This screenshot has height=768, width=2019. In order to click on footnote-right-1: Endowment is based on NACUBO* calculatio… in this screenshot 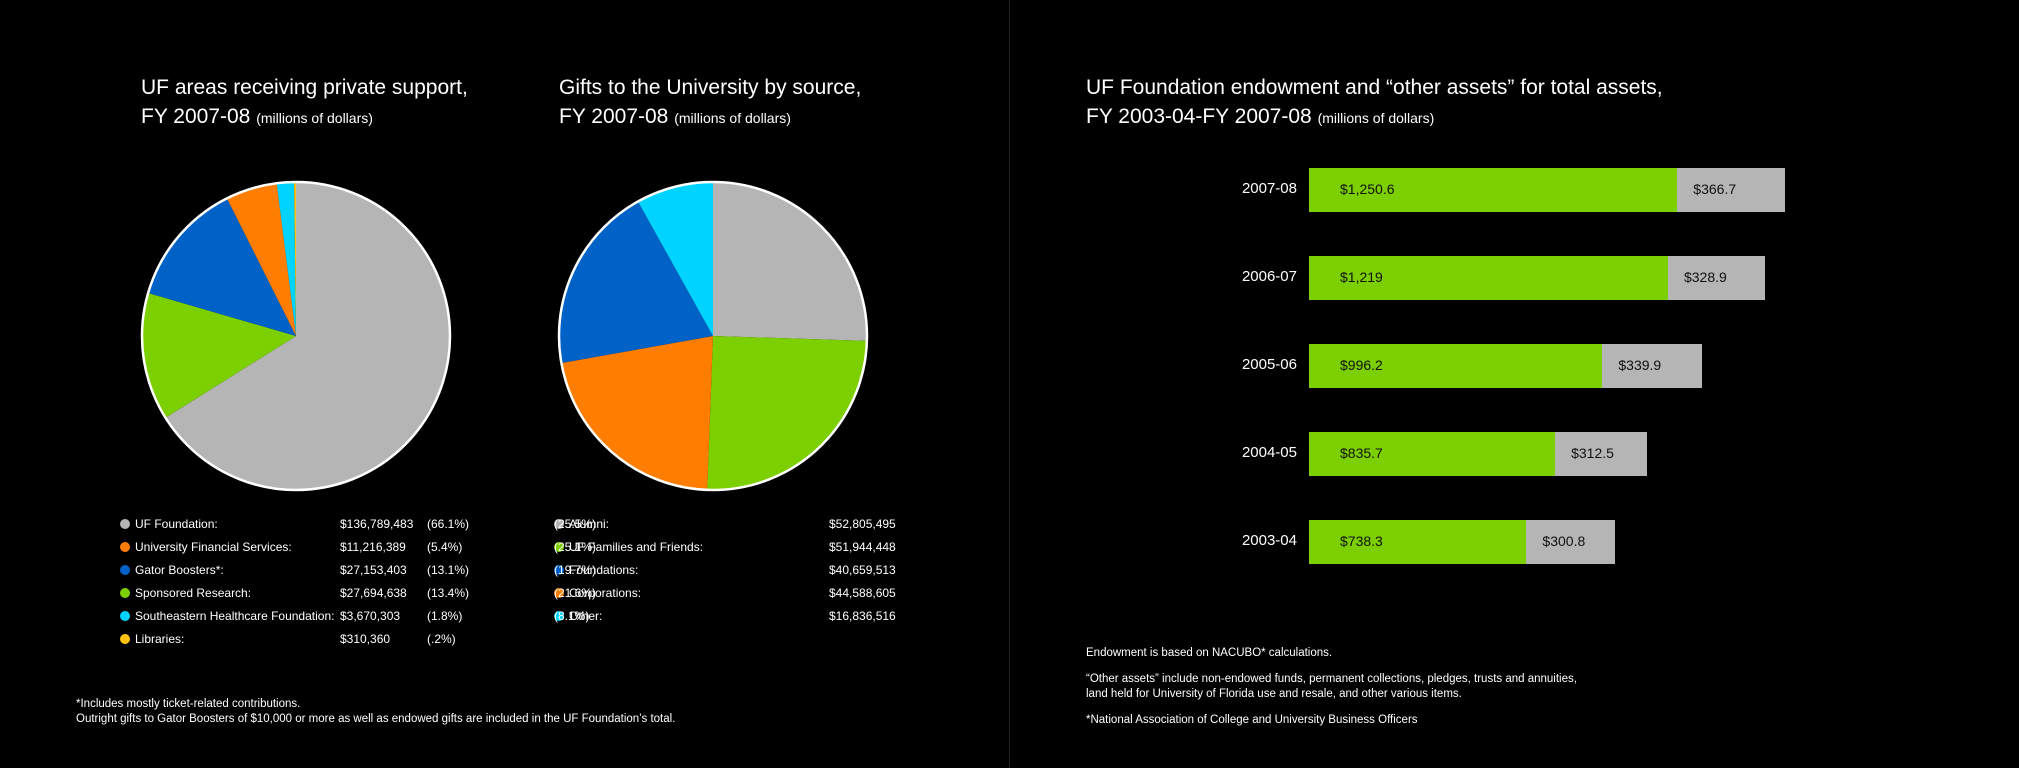, I will do `click(1209, 653)`.